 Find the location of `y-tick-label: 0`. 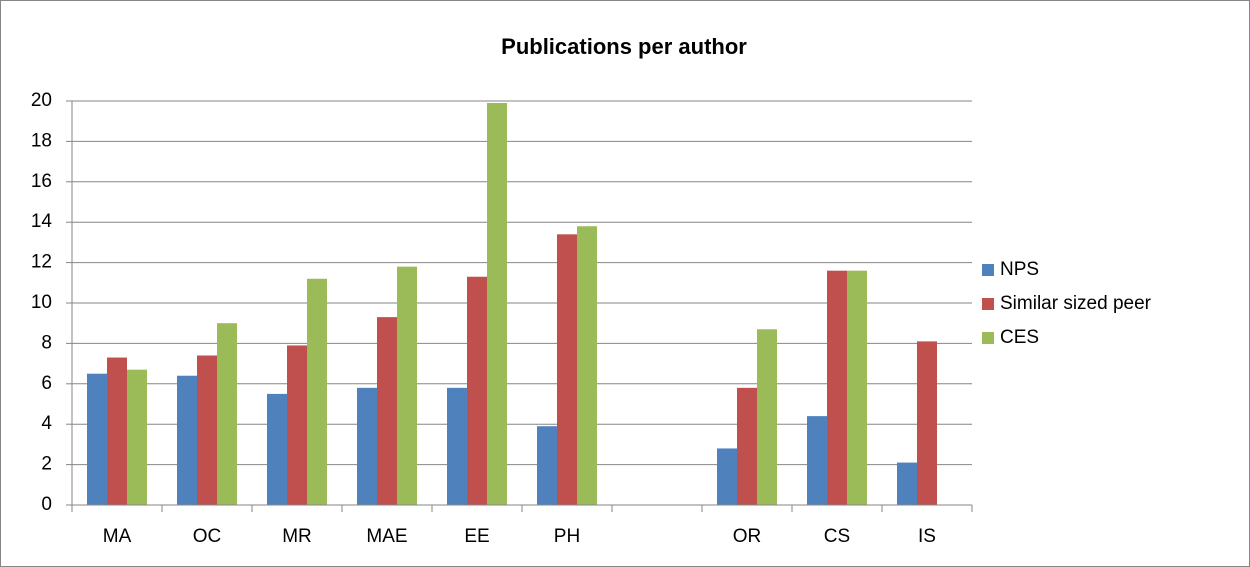

y-tick-label: 0 is located at coordinates (46, 504).